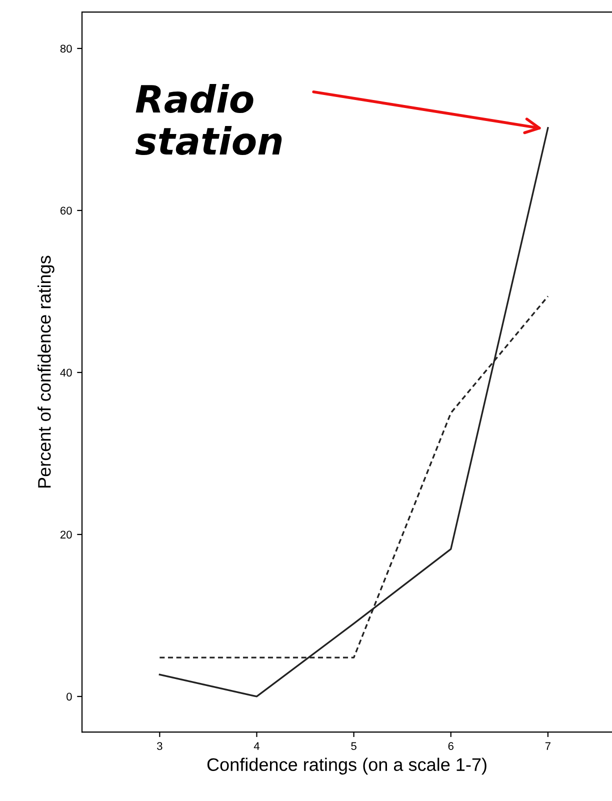  I want to click on y-tick-label: 80, so click(66, 48).